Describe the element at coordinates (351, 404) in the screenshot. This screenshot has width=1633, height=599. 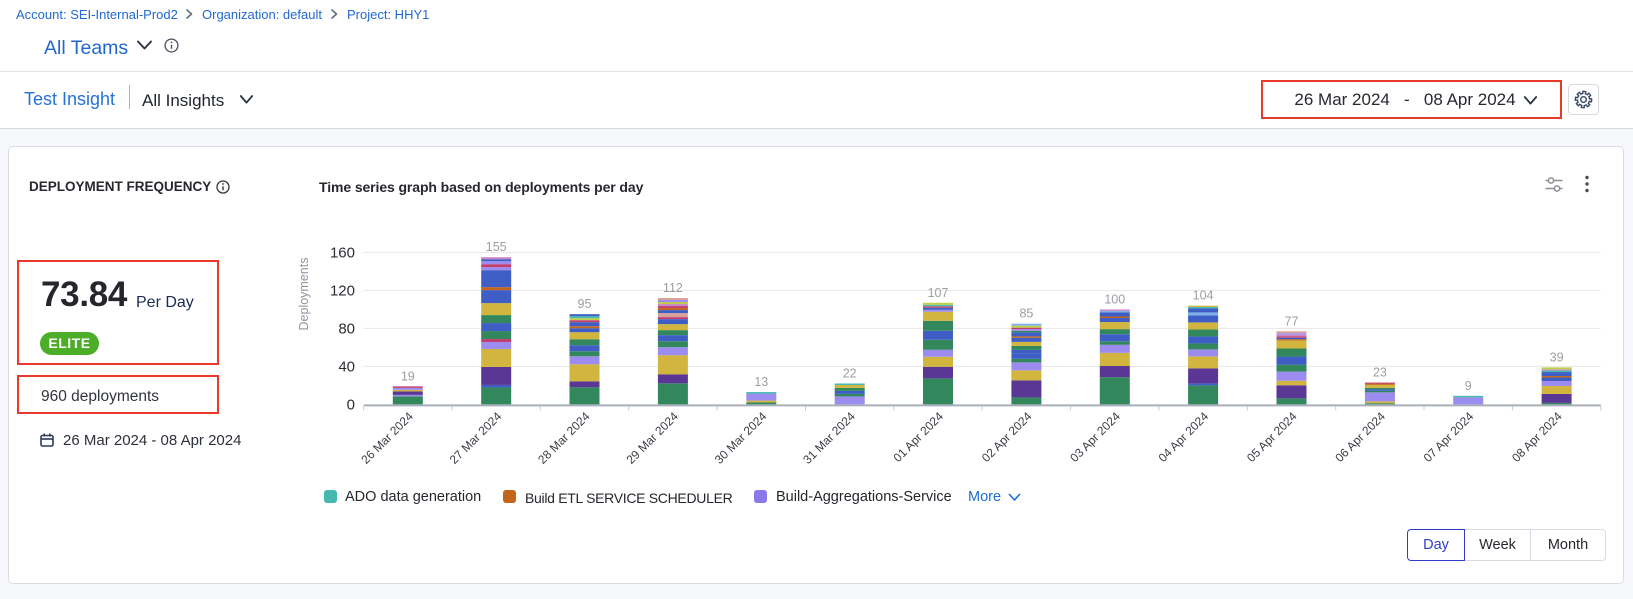
I see `svg-text: 0` at that location.